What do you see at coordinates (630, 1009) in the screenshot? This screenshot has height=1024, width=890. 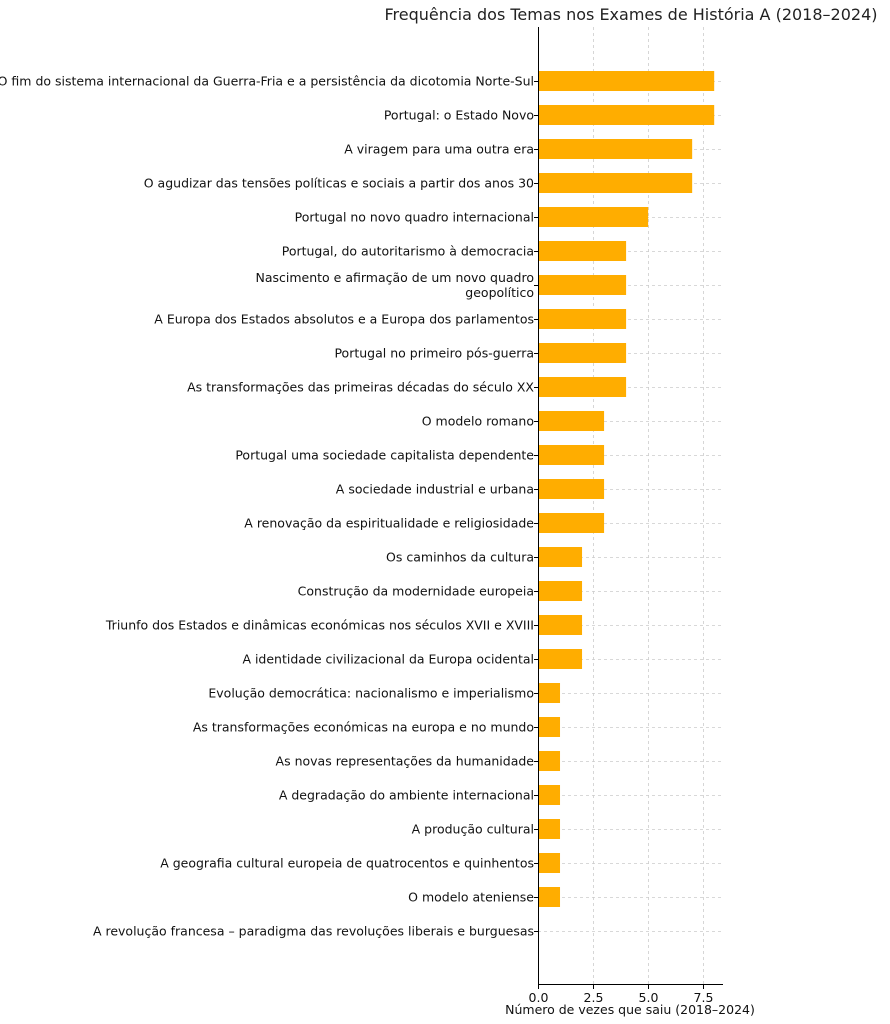 I see `x-axis-label: Número de vezes que saiu (2018–2024)` at bounding box center [630, 1009].